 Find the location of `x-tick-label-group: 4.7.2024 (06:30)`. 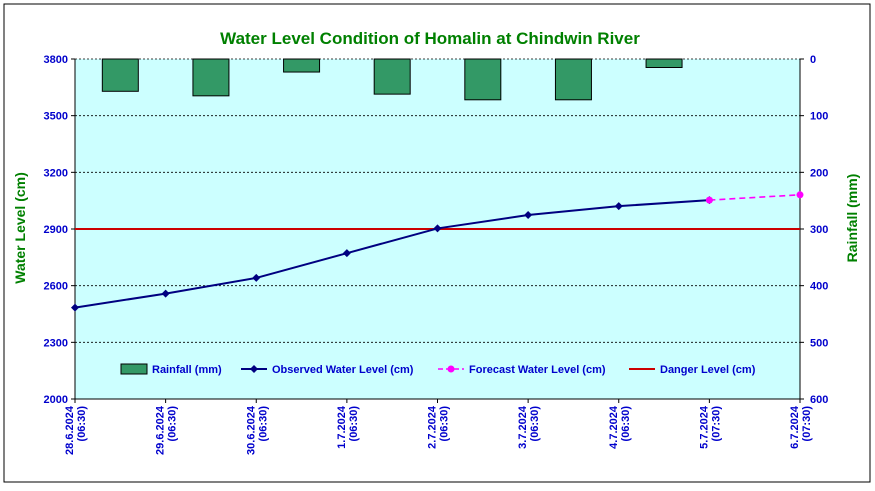

x-tick-label-group: 4.7.2024 (06:30) is located at coordinates (620, 427).